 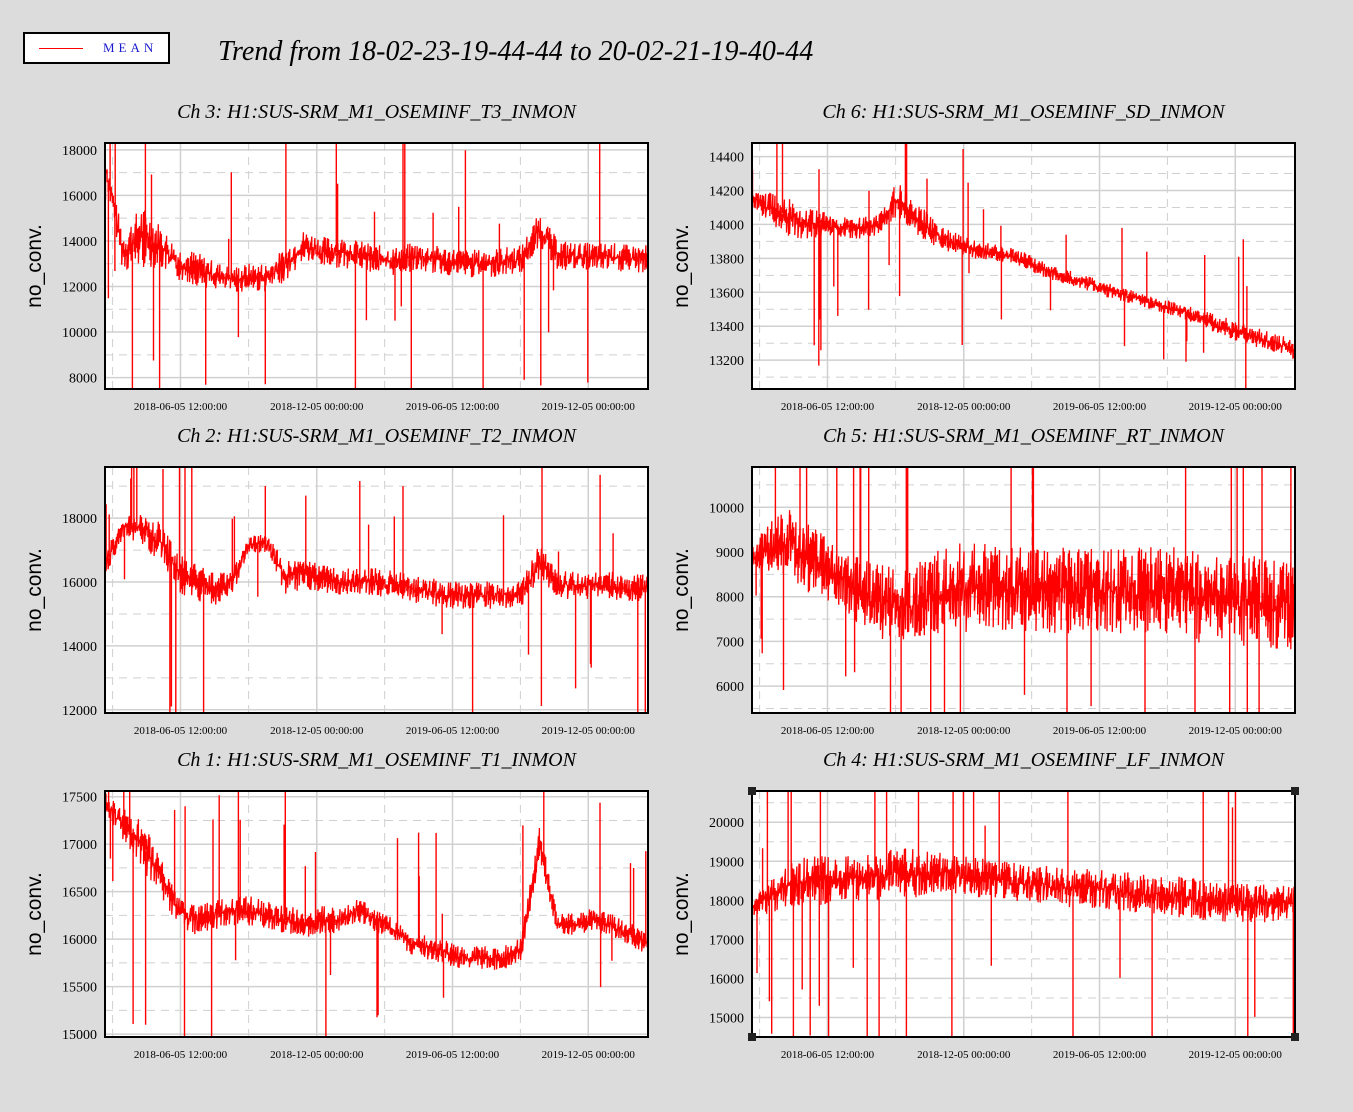 What do you see at coordinates (726, 158) in the screenshot?
I see `y-tick-label: 14400` at bounding box center [726, 158].